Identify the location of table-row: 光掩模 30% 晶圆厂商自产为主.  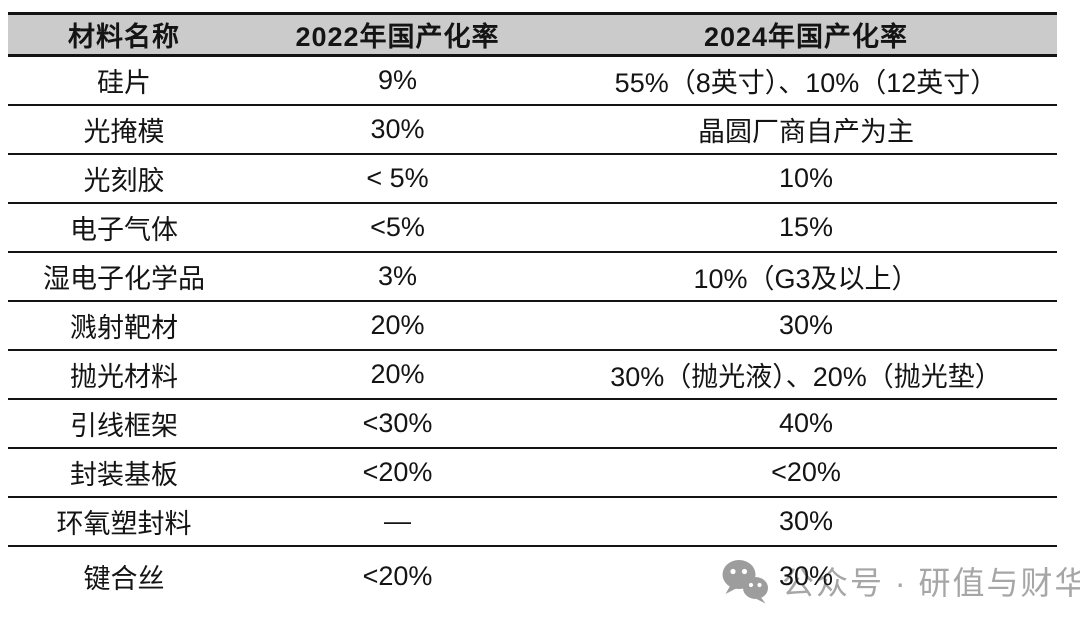
(532, 129).